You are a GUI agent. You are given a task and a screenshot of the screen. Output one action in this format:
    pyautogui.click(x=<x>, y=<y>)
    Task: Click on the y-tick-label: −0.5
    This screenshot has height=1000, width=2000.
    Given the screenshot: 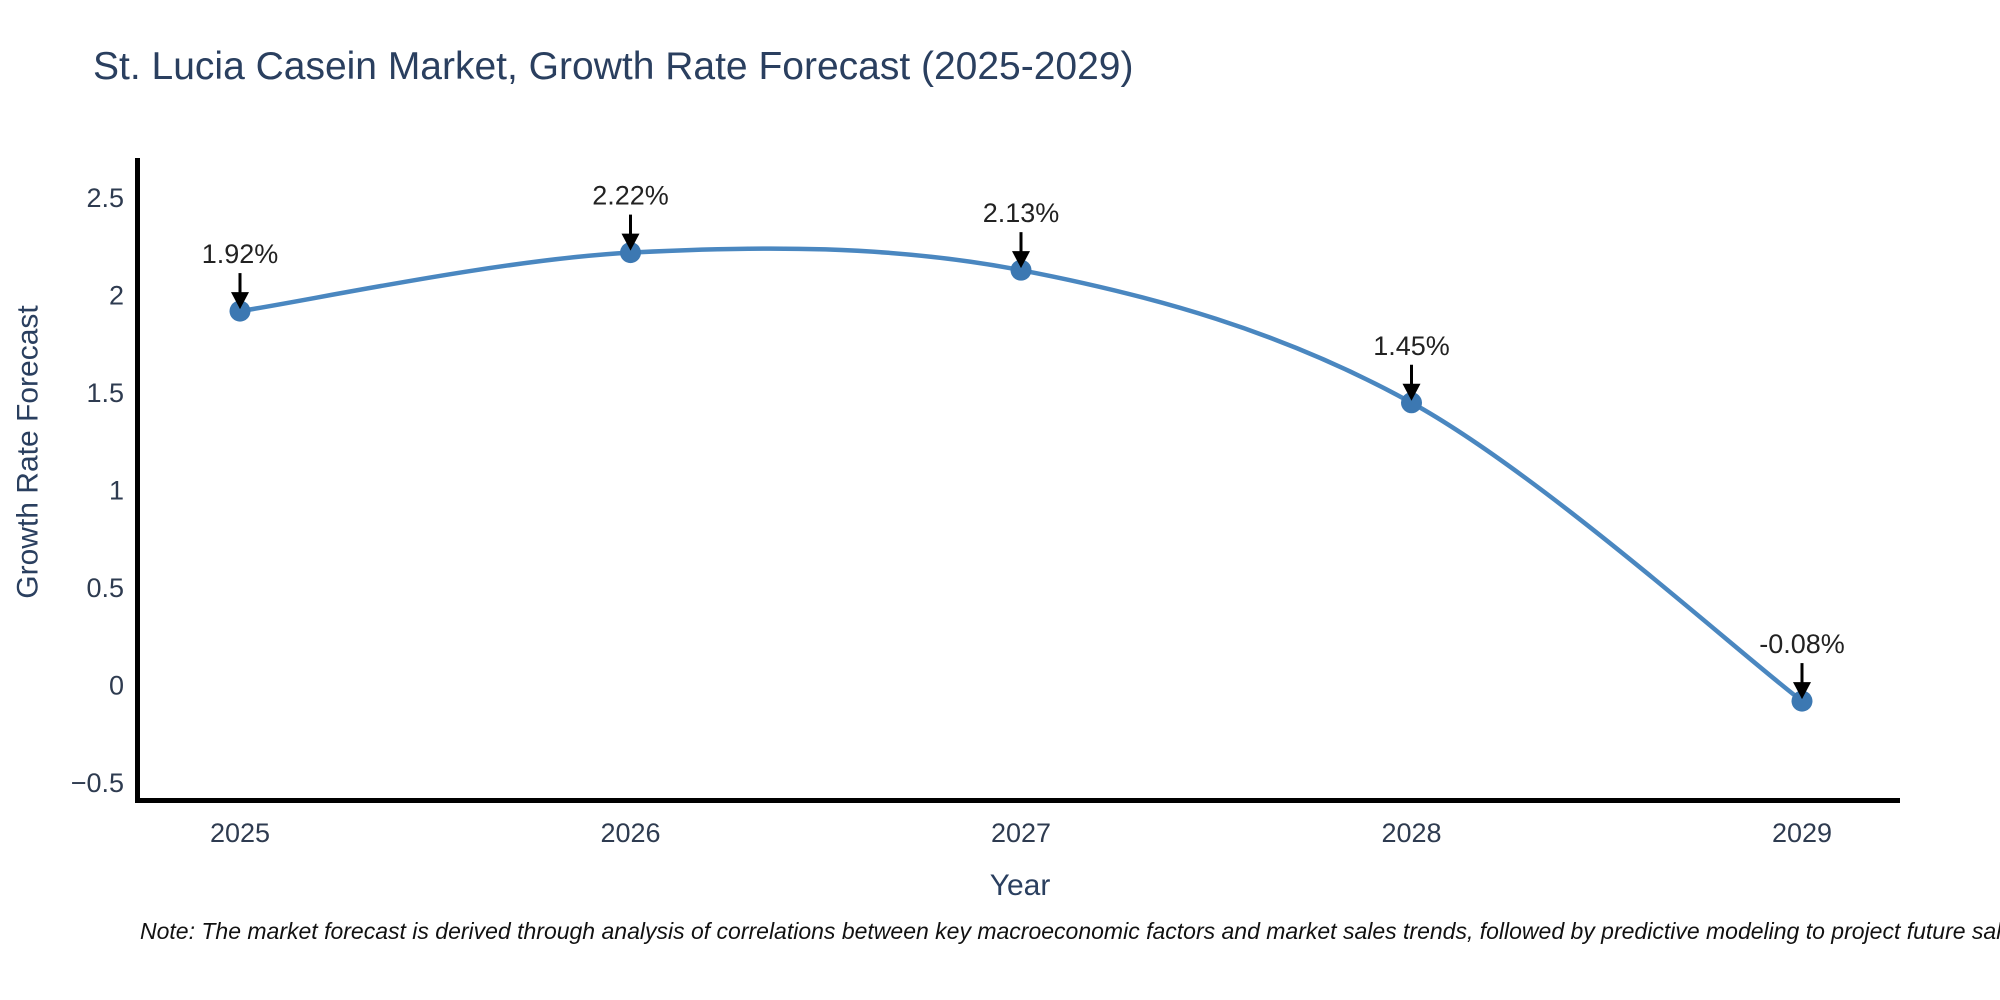 What is the action you would take?
    pyautogui.click(x=97, y=783)
    